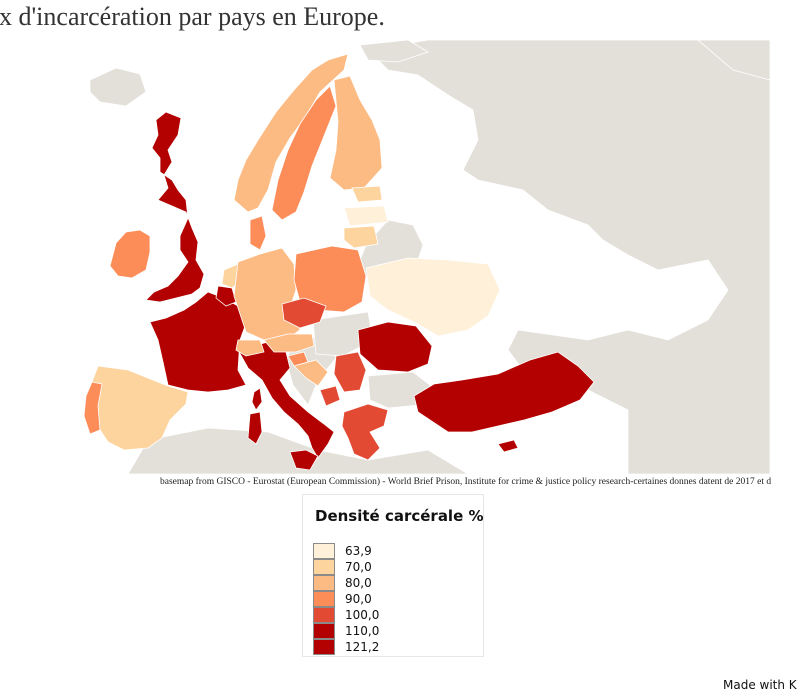  I want to click on region-sicily, so click(304, 460).